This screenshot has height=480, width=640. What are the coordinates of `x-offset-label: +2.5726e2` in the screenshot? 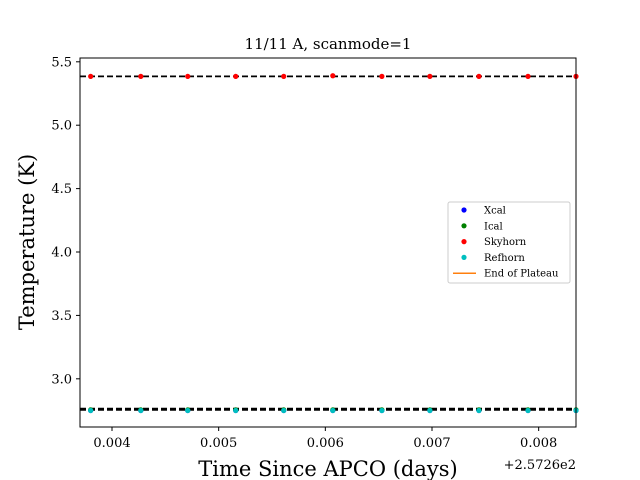 It's located at (540, 465).